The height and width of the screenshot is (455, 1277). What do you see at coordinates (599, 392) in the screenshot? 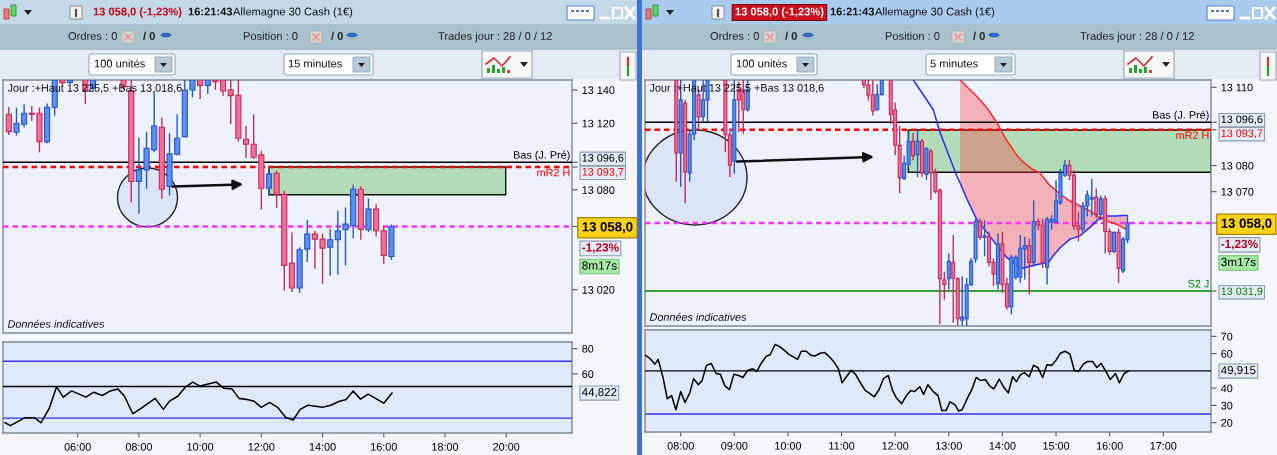
I see `text: 44,822` at bounding box center [599, 392].